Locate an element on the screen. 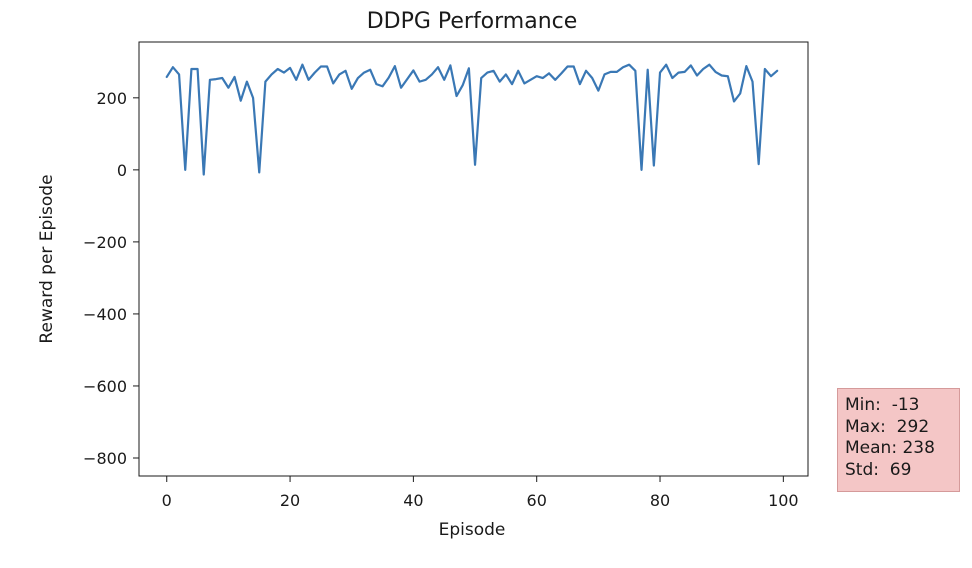  y-tick-label: −600 is located at coordinates (105, 386).